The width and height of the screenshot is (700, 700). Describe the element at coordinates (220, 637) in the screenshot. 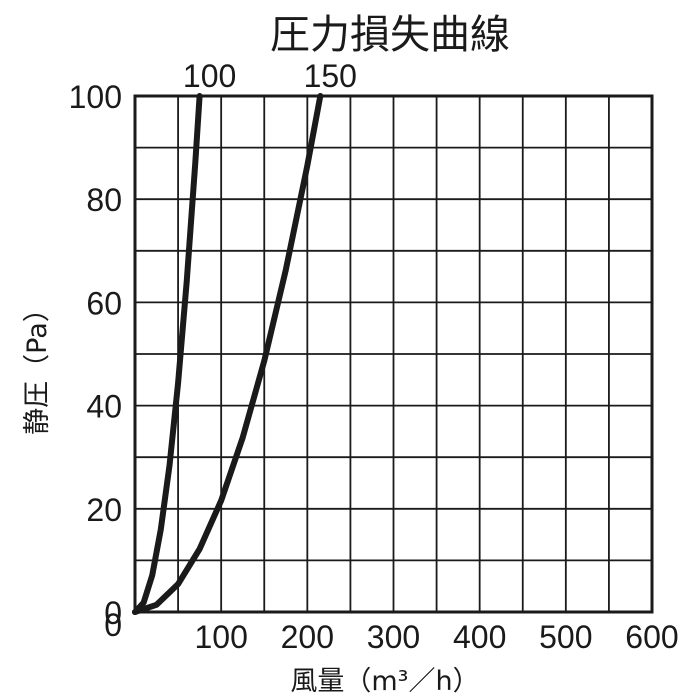

I see `x-tick-label: 100` at that location.